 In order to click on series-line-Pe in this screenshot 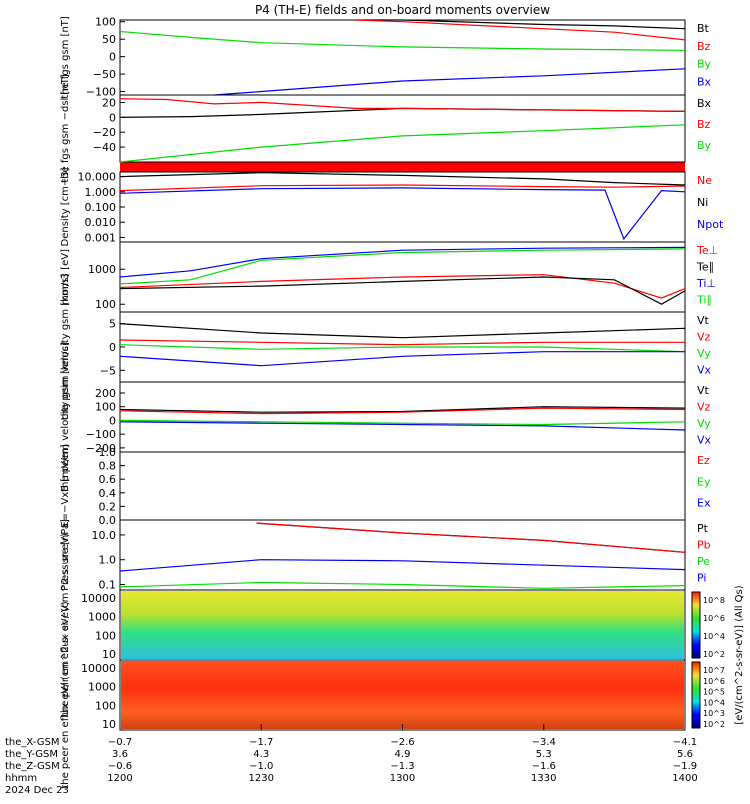, I will do `click(402, 585)`.